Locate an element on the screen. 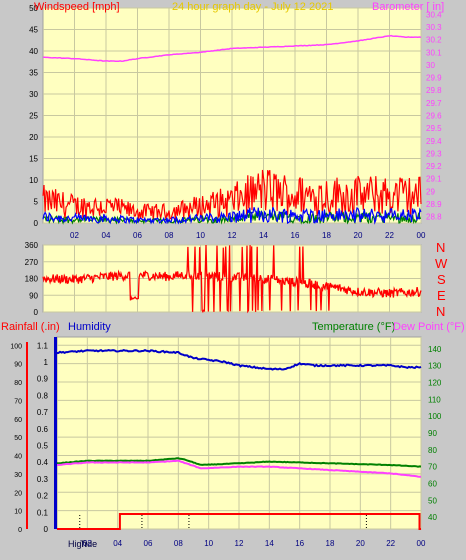 This screenshot has width=466, height=560. windspeed-tick-label: 40 is located at coordinates (33, 51).